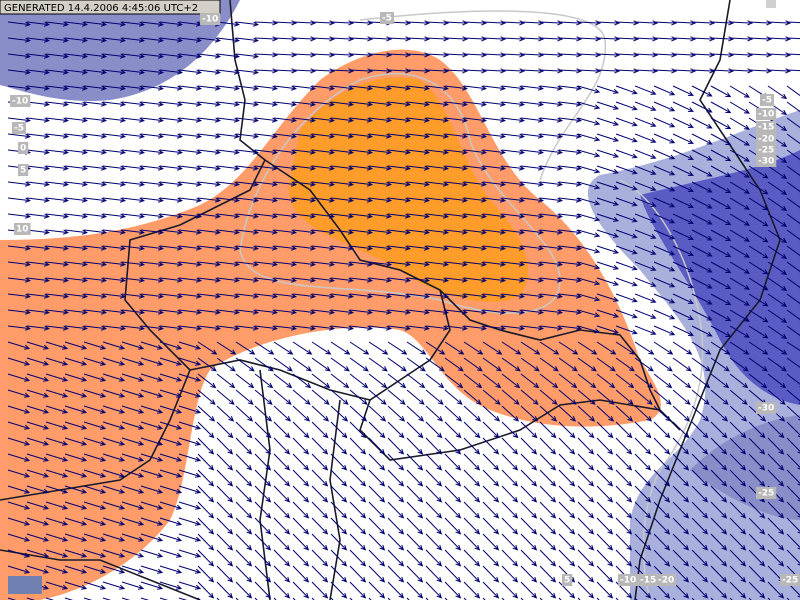  Describe the element at coordinates (520, 375) in the screenshot. I see `border` at that location.